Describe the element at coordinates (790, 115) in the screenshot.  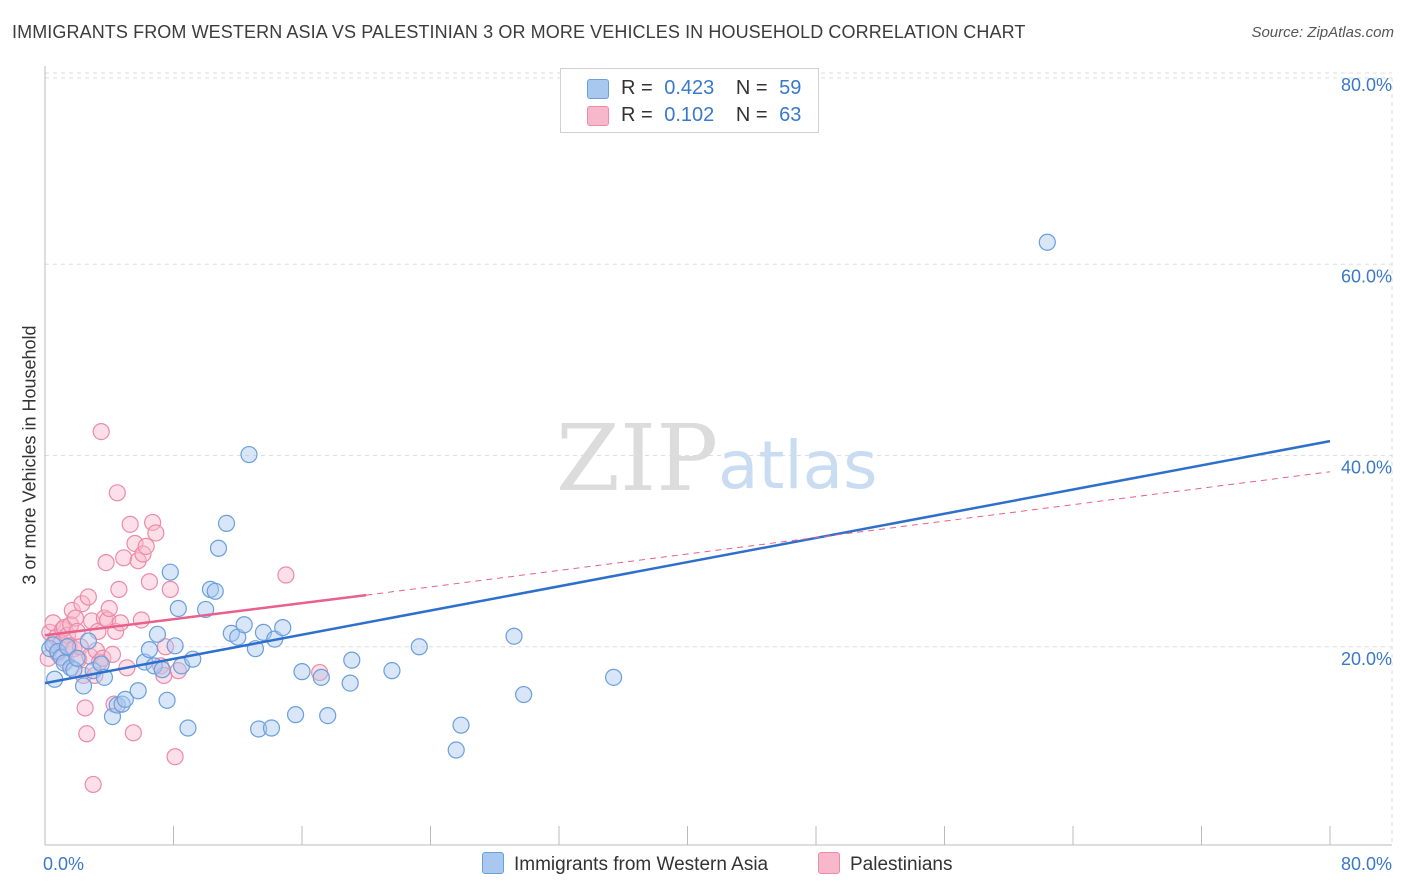
I see `legend-n-value: 63` at that location.